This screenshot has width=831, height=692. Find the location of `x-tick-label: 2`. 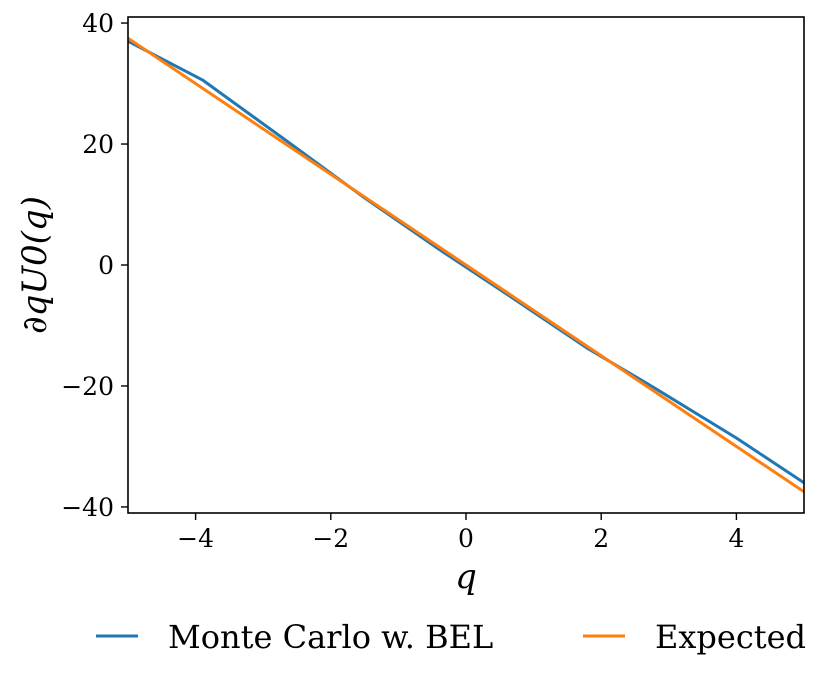

x-tick-label: 2 is located at coordinates (601, 538).